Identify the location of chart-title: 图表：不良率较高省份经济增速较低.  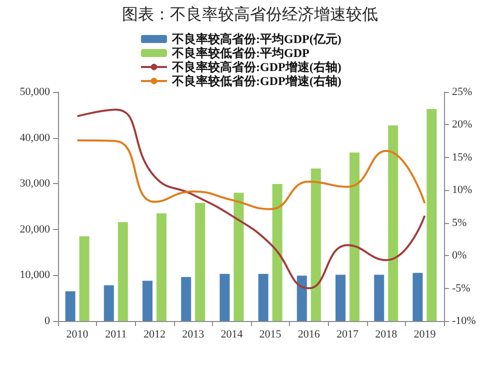
(250, 15).